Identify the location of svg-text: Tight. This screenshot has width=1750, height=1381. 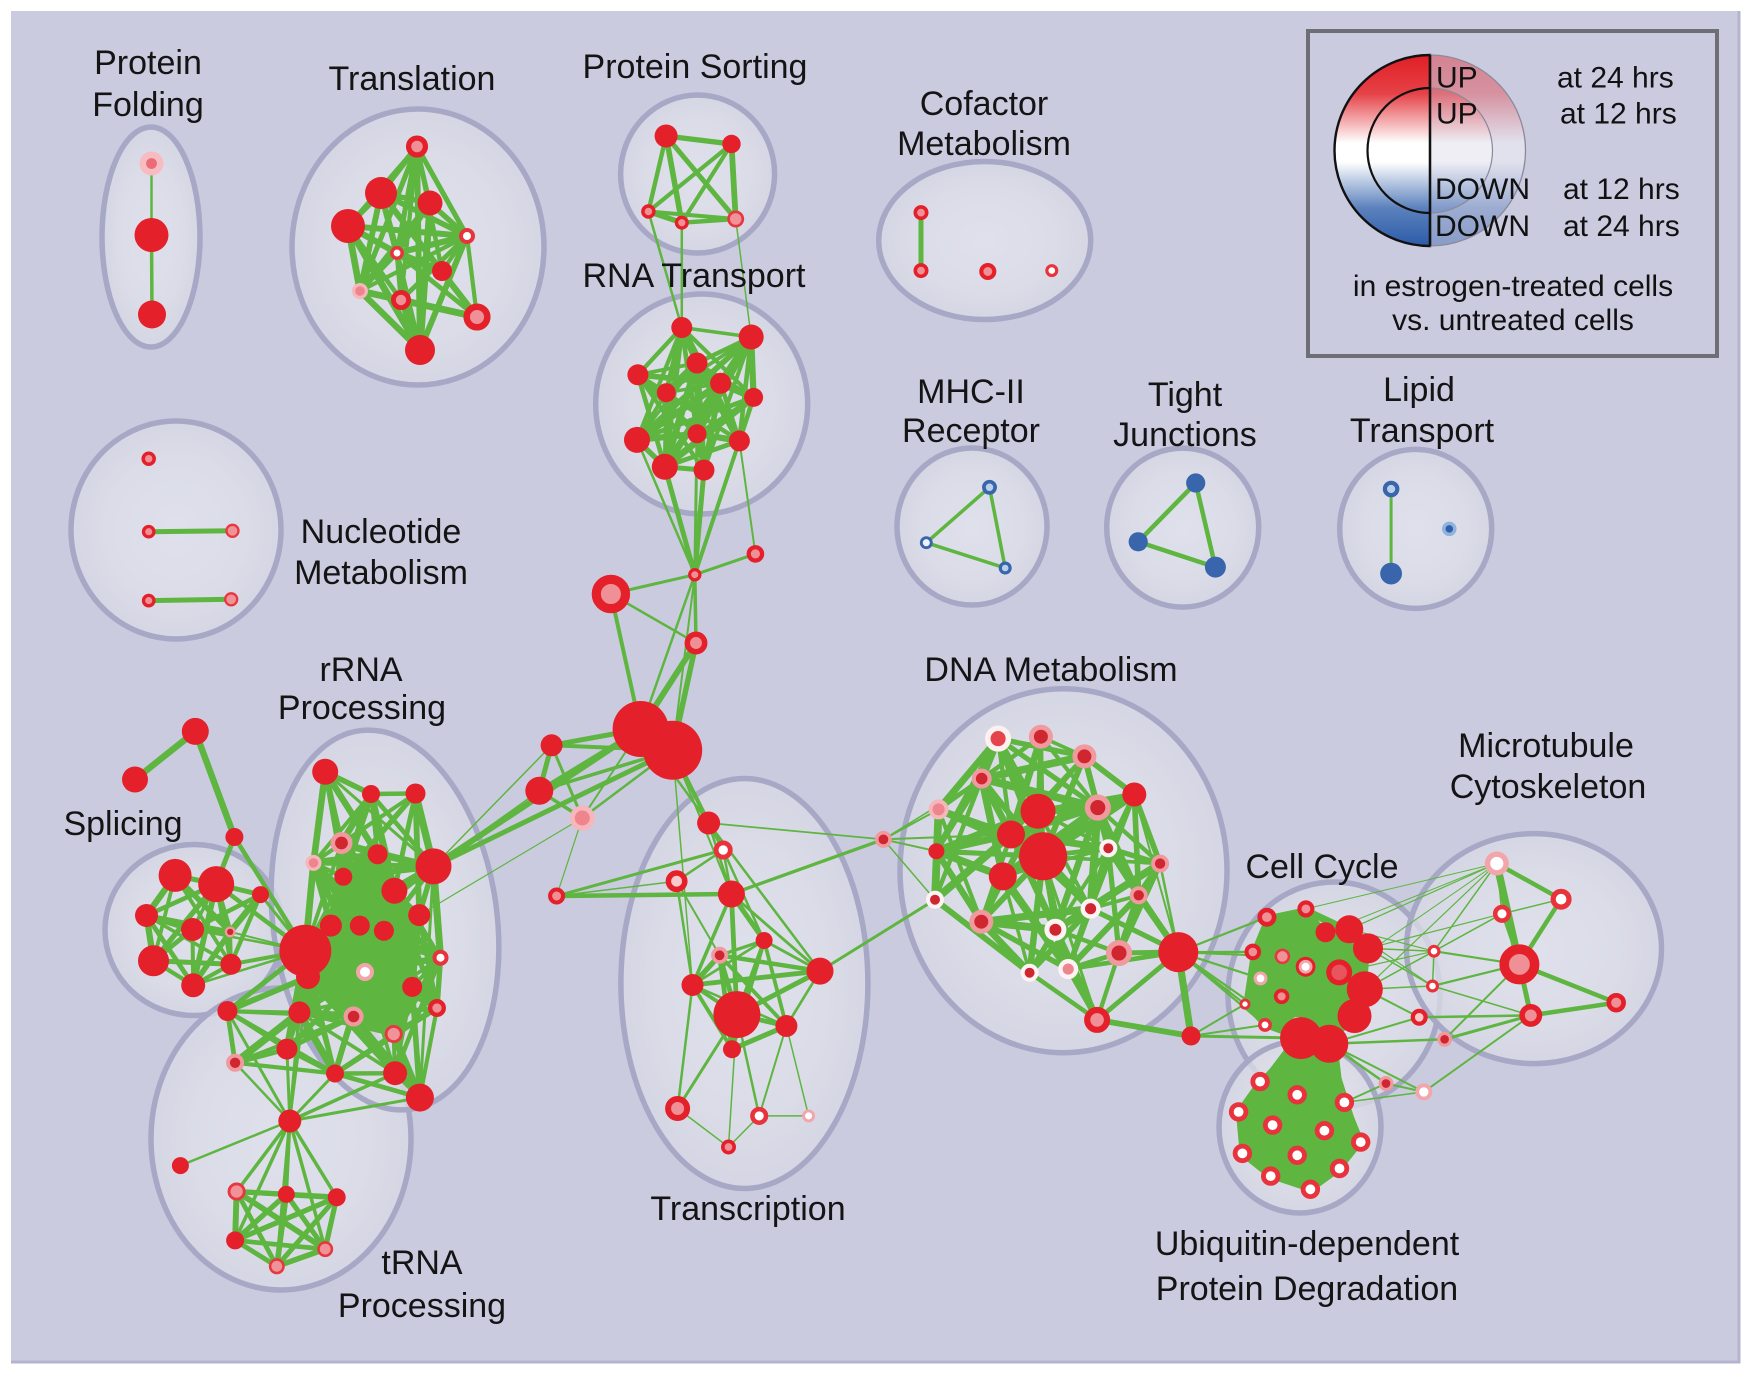
(1185, 395).